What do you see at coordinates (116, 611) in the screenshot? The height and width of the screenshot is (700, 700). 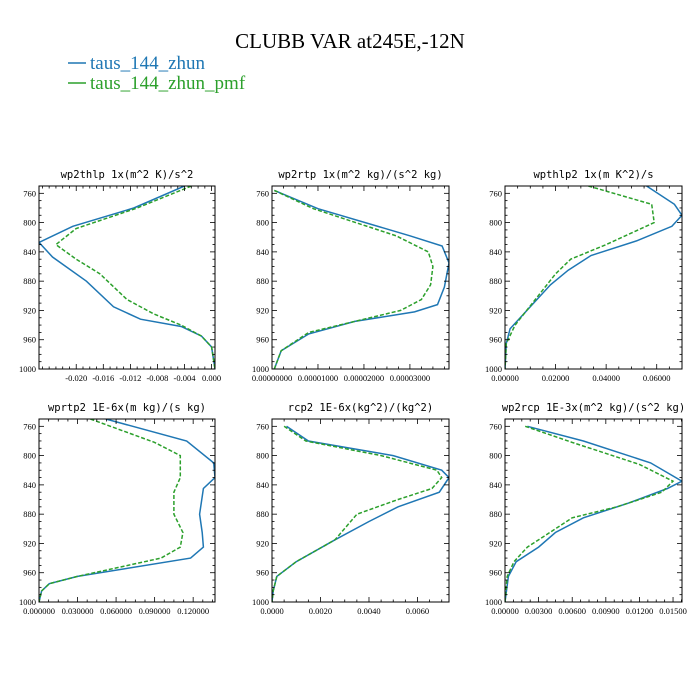 I see `x-tick-label: 0.060000` at bounding box center [116, 611].